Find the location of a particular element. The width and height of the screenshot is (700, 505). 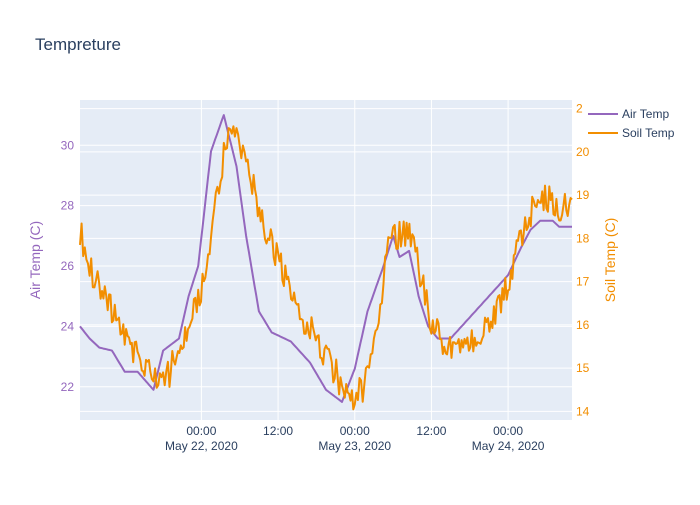

y-left-tick-label: 28 is located at coordinates (68, 206).